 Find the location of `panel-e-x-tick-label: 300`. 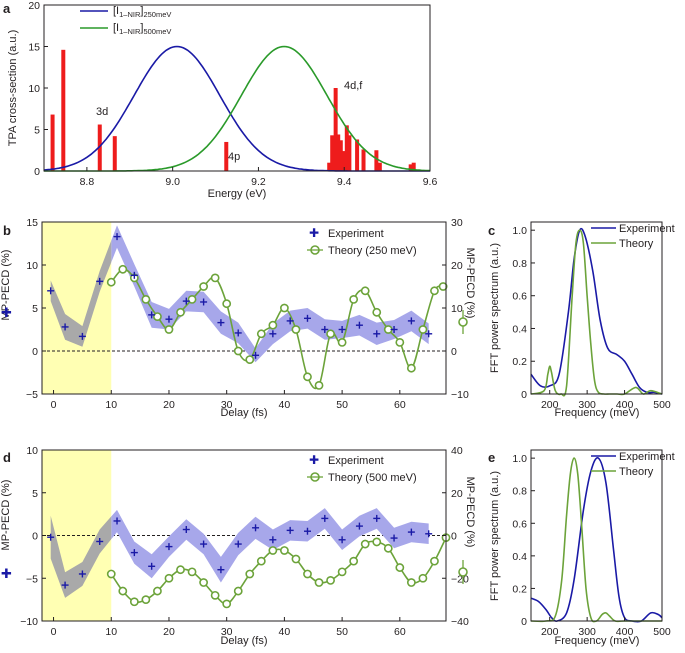

panel-e-x-tick-label: 300 is located at coordinates (587, 632).